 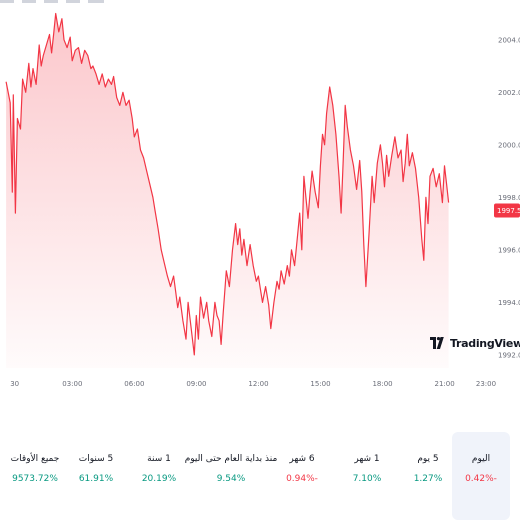 What do you see at coordinates (486, 384) in the screenshot?
I see `x-tick-label: 23:00` at bounding box center [486, 384].